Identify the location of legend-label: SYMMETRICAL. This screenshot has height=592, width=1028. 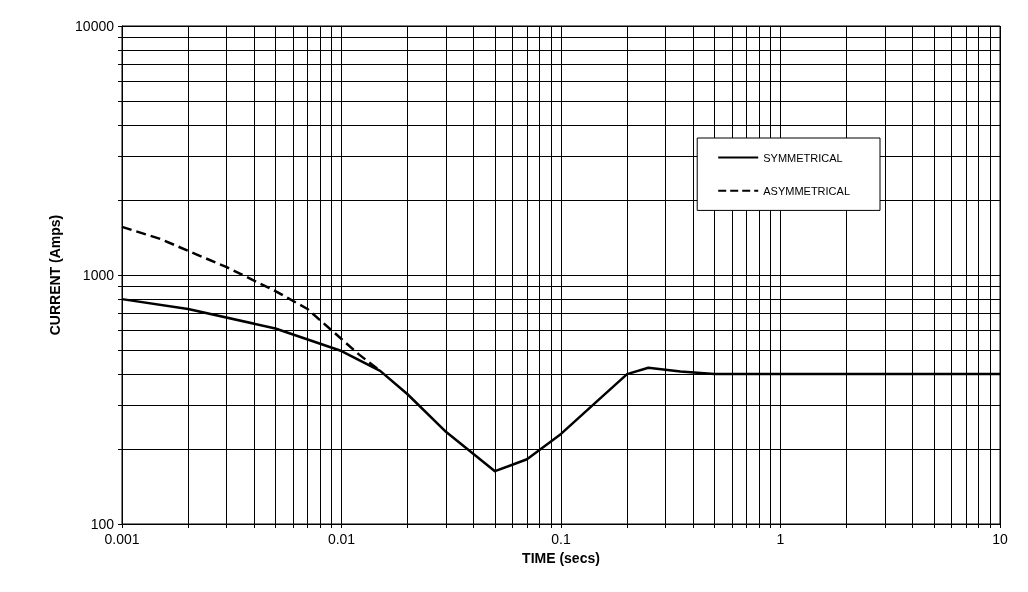
(803, 157).